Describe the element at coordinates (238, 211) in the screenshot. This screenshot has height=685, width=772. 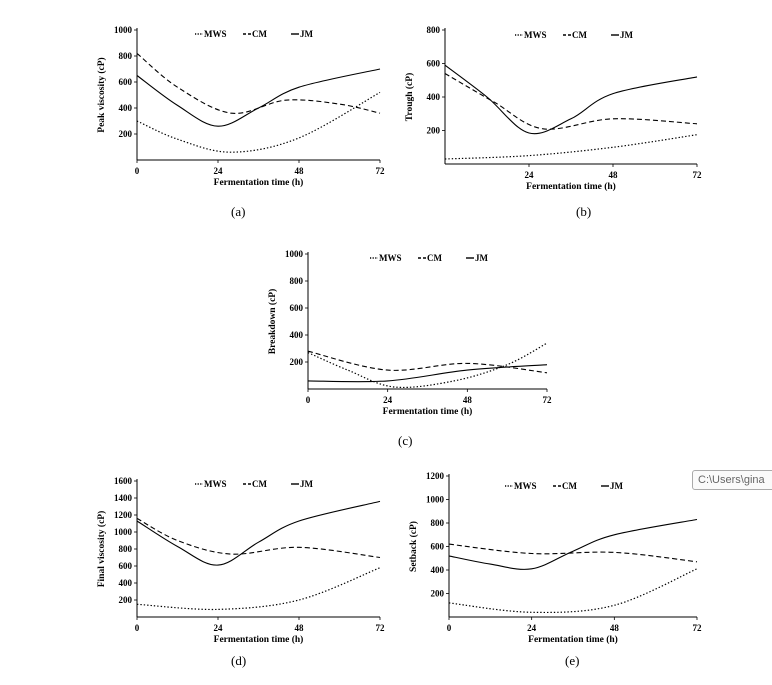
I see `caption-a: (a)` at that location.